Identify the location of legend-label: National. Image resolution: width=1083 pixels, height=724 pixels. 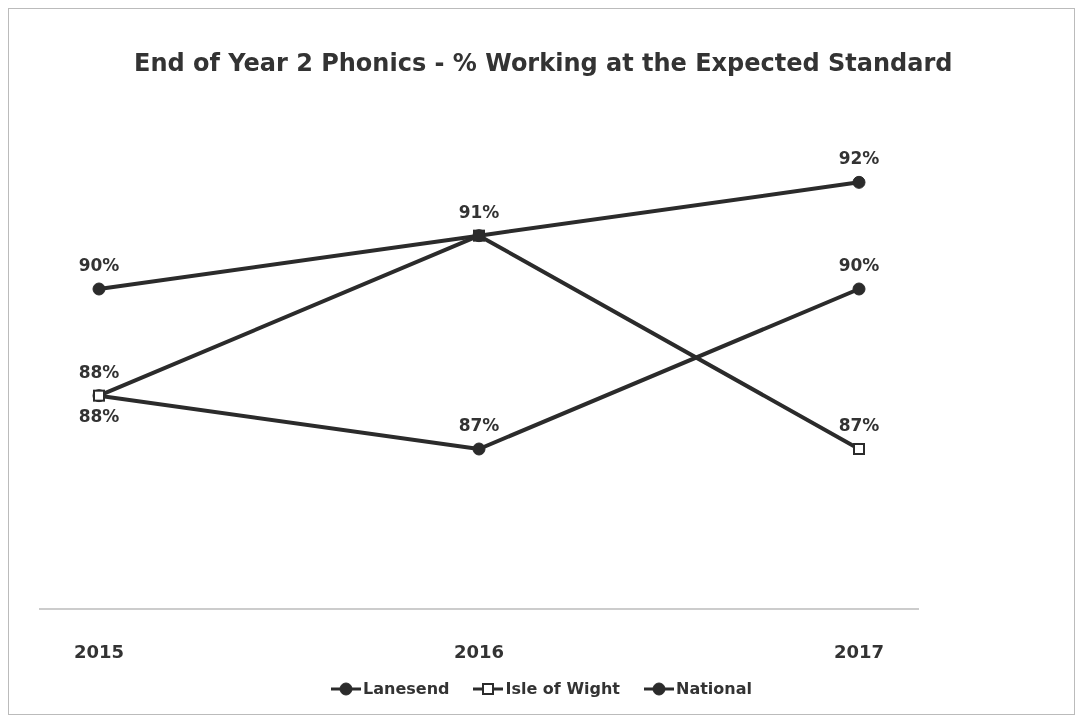
(714, 688).